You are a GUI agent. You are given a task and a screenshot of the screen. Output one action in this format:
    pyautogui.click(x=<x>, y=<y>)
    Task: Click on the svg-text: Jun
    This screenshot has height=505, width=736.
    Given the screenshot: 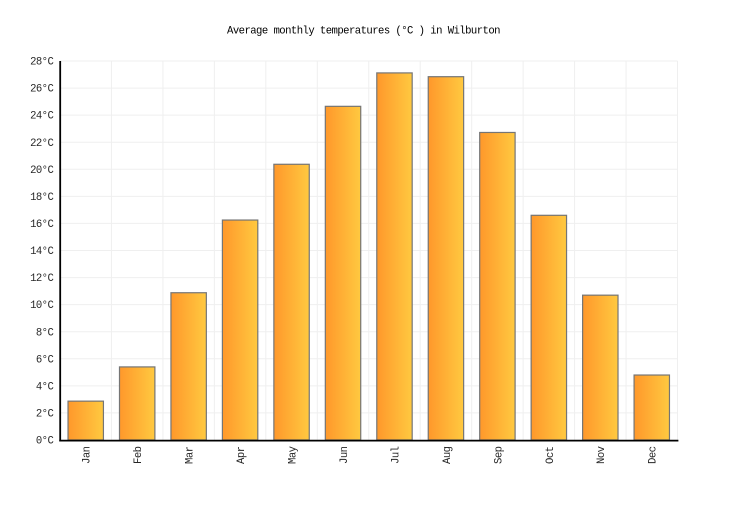 What is the action you would take?
    pyautogui.click(x=345, y=455)
    